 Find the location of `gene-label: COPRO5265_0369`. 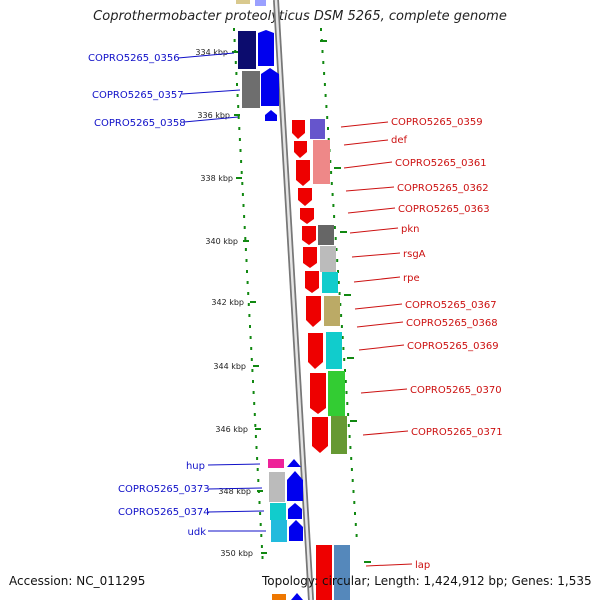

gene-label: COPRO5265_0369 is located at coordinates (453, 346).